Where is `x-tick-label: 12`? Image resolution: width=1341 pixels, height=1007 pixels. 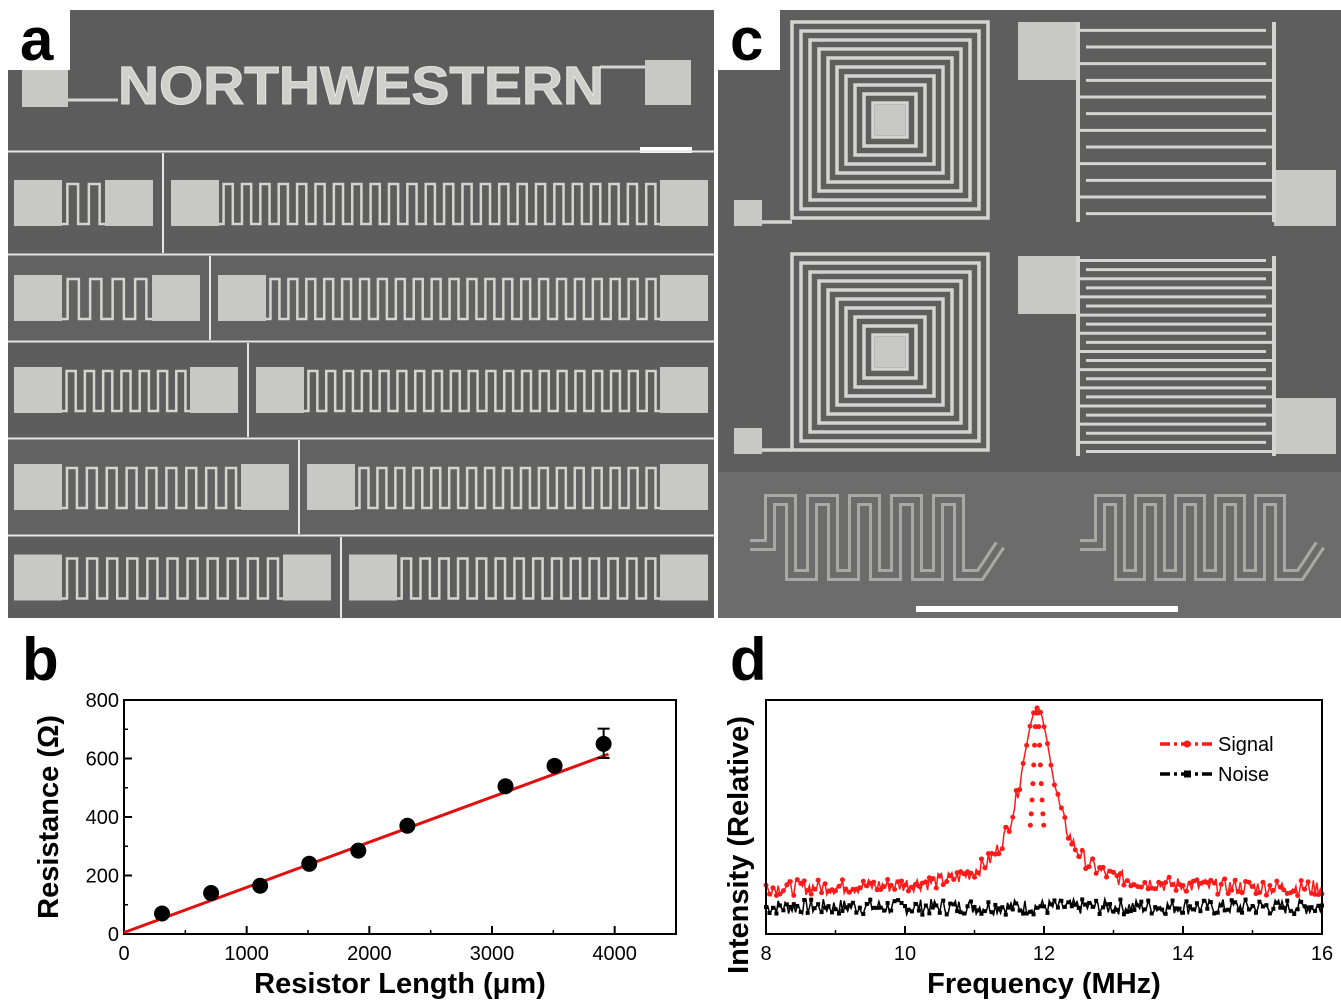
x-tick-label: 12 is located at coordinates (1044, 954).